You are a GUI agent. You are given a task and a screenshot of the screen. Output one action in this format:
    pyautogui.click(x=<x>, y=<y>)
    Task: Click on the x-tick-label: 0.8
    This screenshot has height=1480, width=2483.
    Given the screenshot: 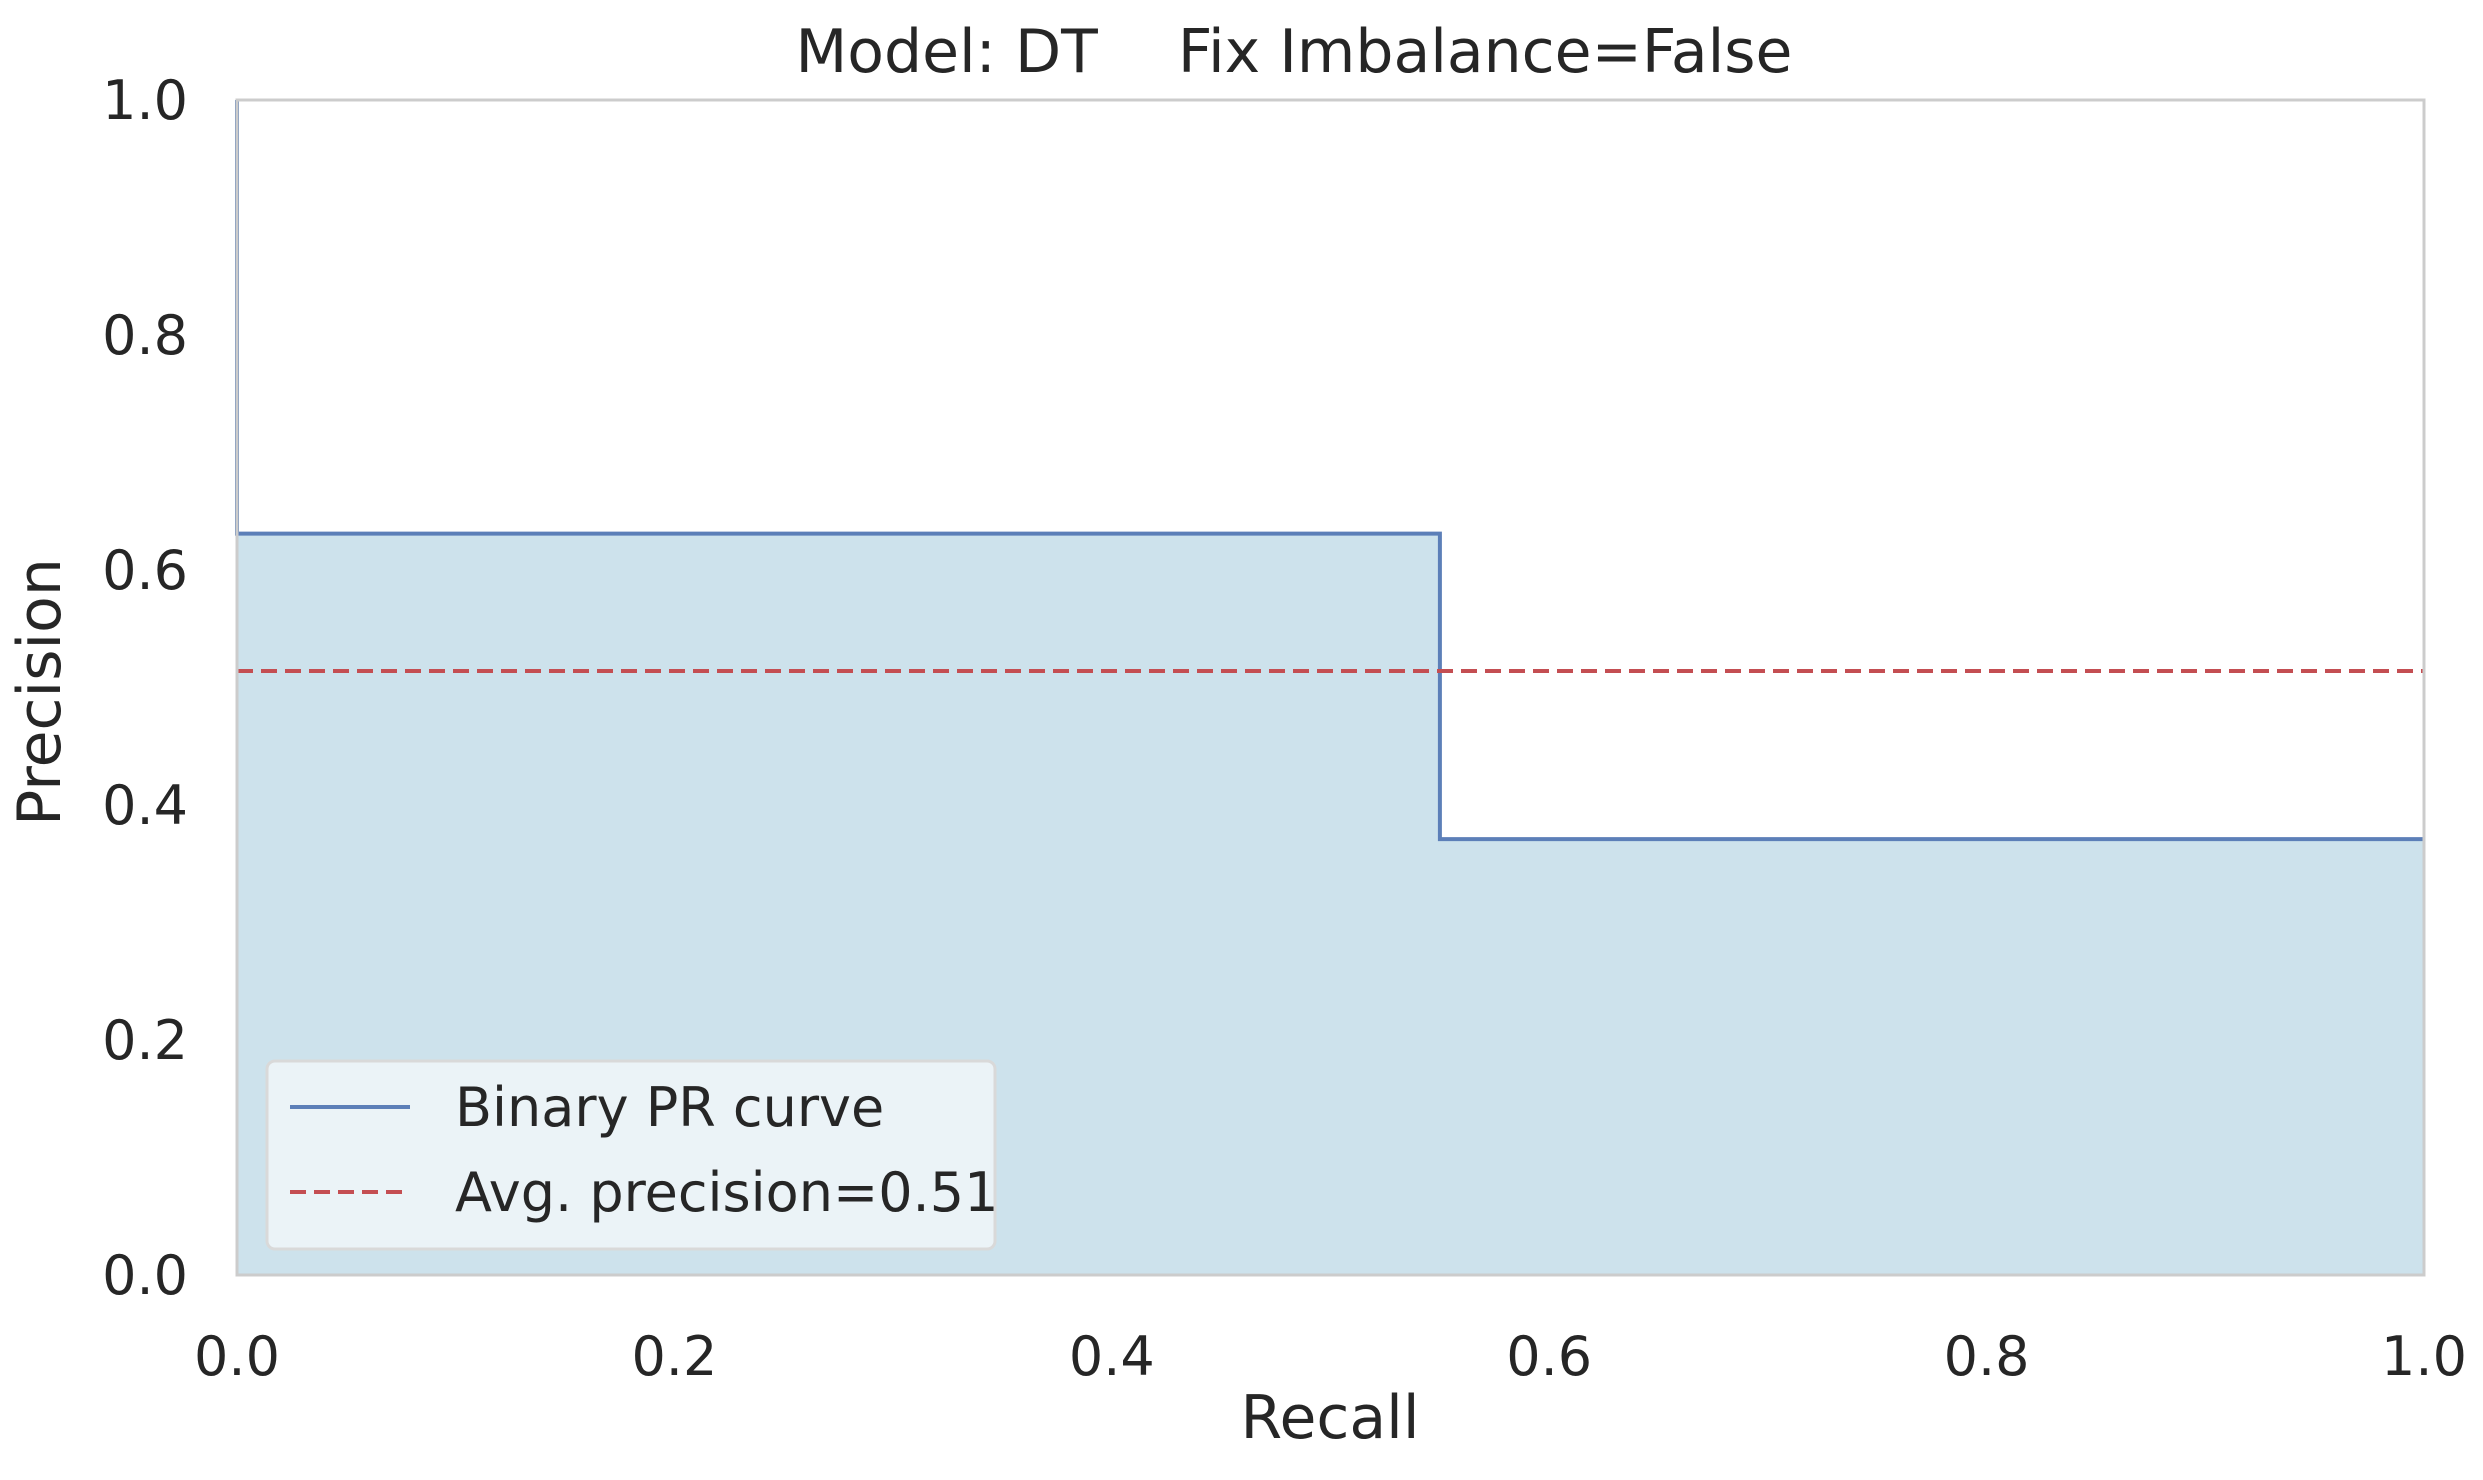 What is the action you would take?
    pyautogui.click(x=1987, y=1356)
    